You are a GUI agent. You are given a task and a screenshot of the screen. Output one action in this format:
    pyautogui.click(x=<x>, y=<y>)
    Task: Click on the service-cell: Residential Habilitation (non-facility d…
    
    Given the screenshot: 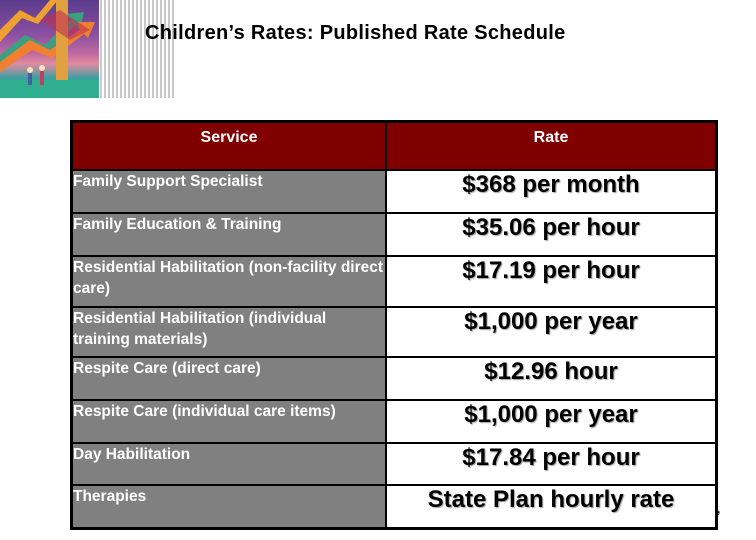 What is the action you would take?
    pyautogui.click(x=228, y=281)
    